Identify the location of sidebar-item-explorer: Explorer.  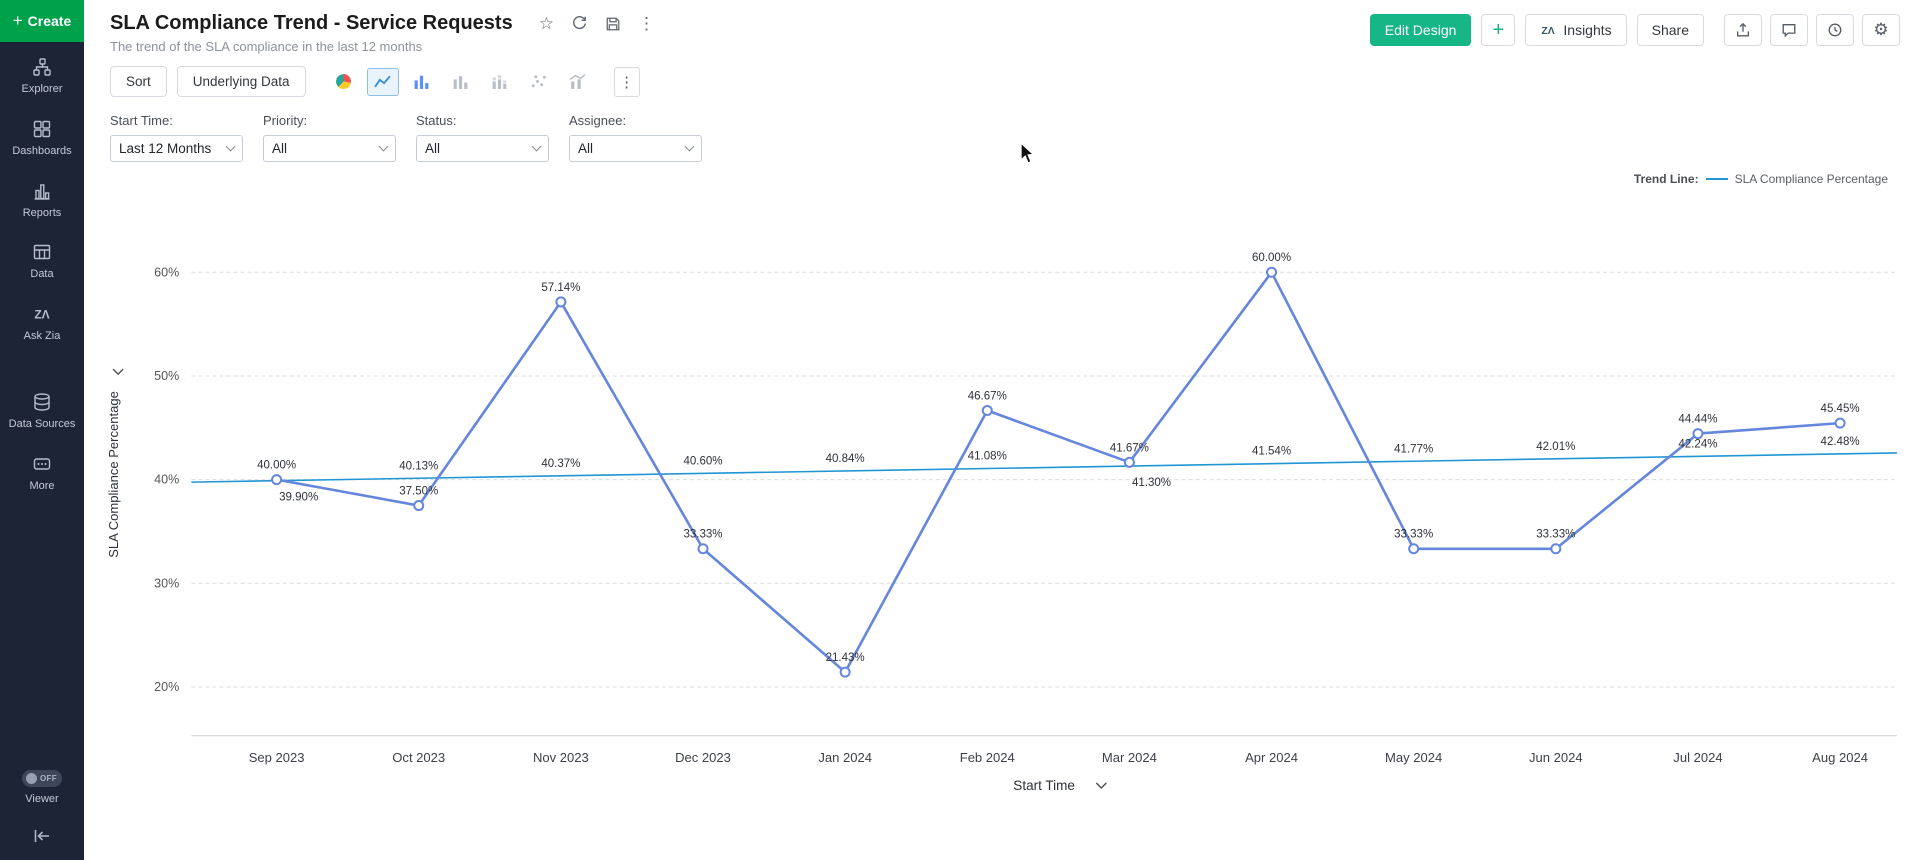
(42, 77).